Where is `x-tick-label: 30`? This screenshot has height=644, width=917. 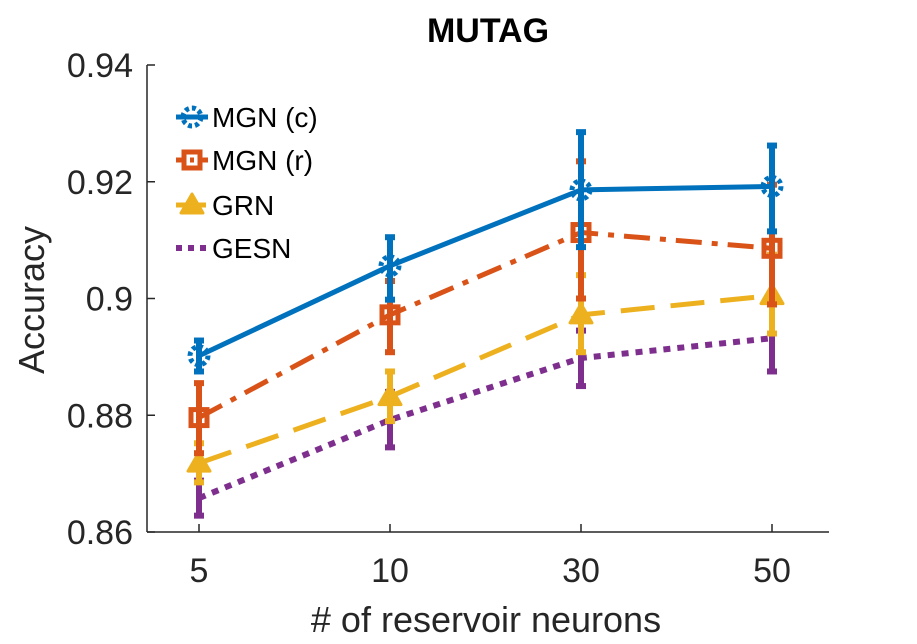
x-tick-label: 30 is located at coordinates (581, 571).